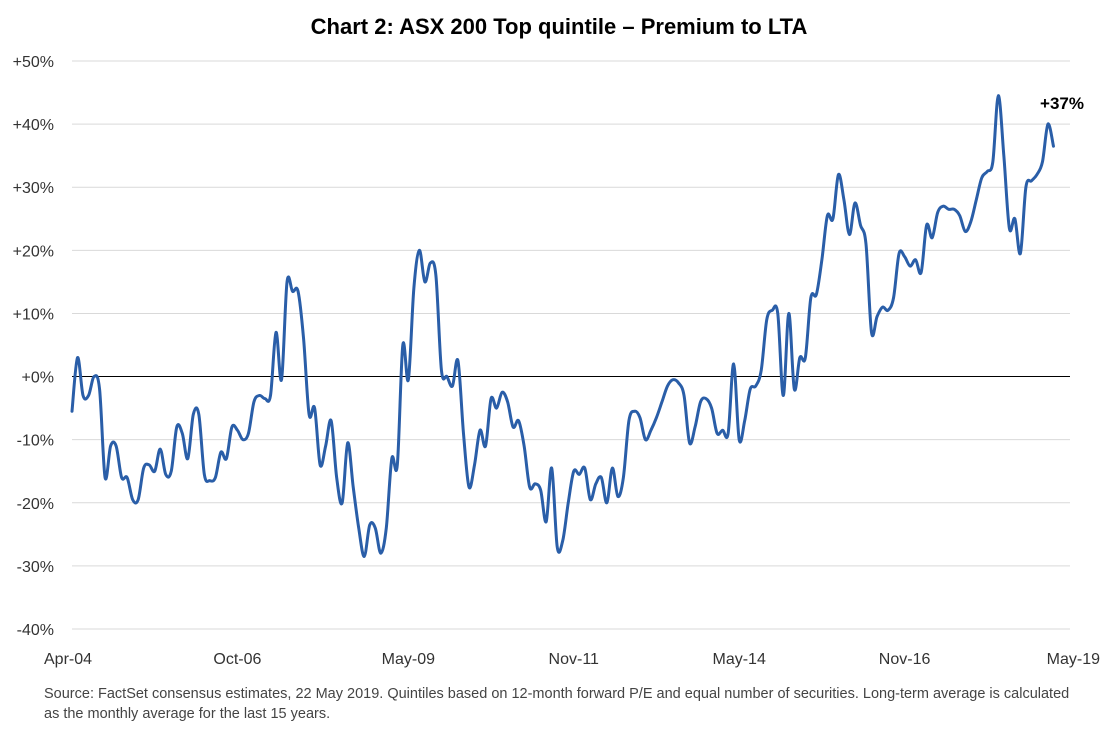 This screenshot has width=1118, height=733. What do you see at coordinates (237, 659) in the screenshot?
I see `x-tick-label: Oct-06` at bounding box center [237, 659].